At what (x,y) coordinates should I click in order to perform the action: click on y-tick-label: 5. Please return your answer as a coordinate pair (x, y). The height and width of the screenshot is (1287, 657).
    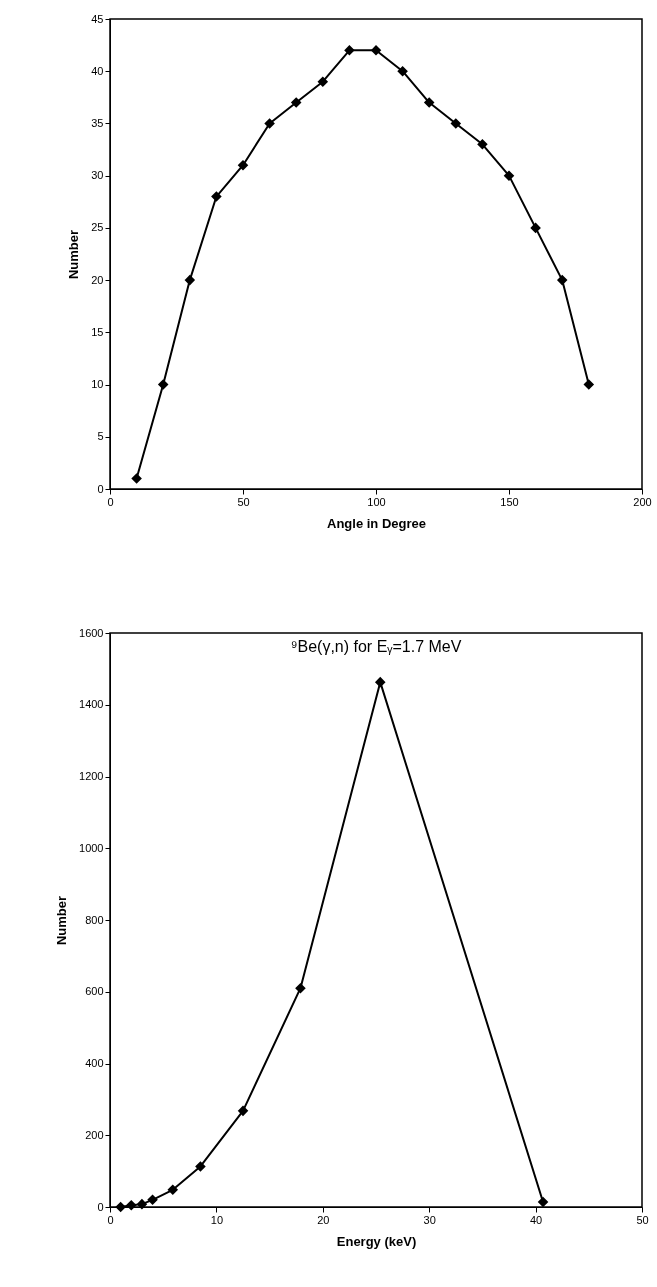
    Looking at the image, I should click on (100, 436).